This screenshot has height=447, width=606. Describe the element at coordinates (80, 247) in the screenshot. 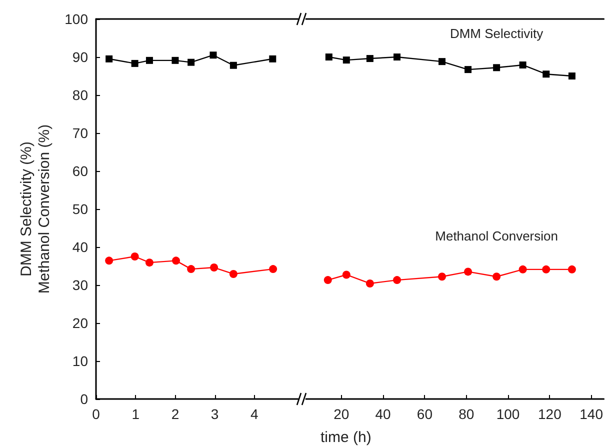

I see `y-tick-label: 40` at that location.